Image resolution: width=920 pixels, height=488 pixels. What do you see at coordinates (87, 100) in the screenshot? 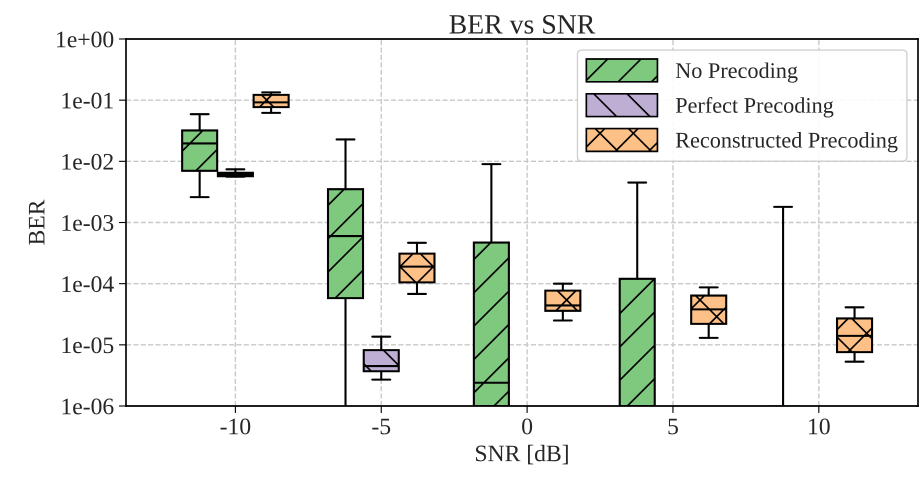
I see `y-tick-label: 1e-01` at bounding box center [87, 100].